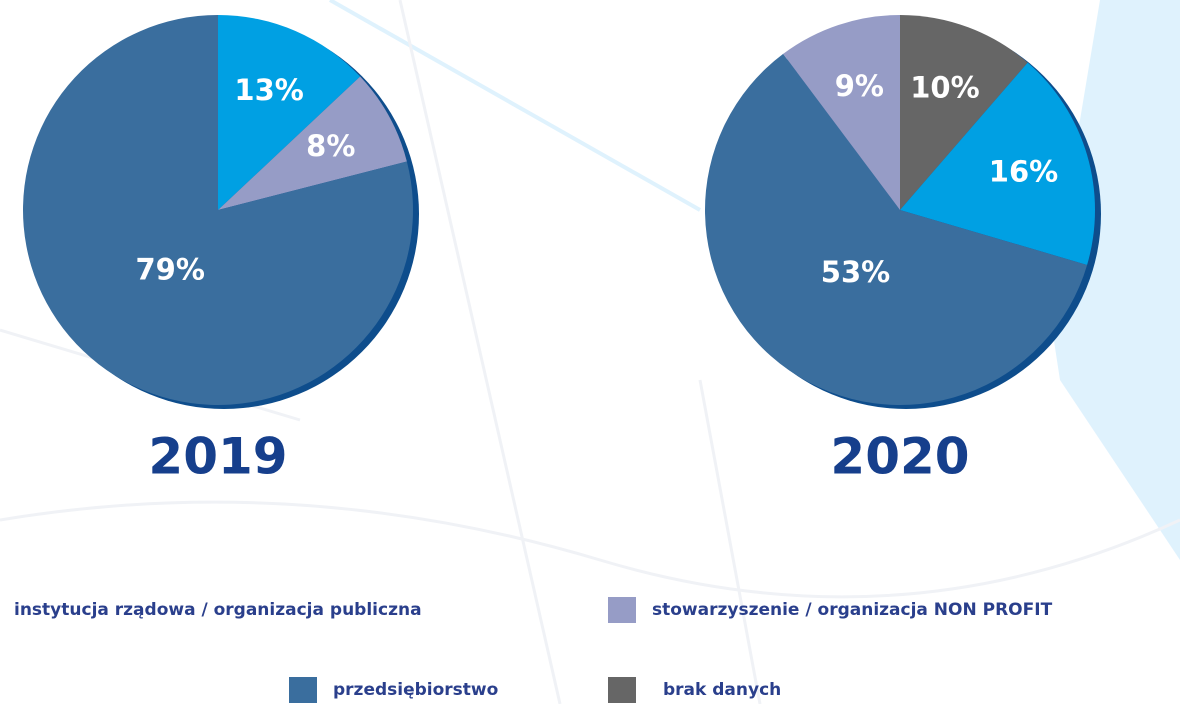  I want to click on slice-label: 10%, so click(944, 87).